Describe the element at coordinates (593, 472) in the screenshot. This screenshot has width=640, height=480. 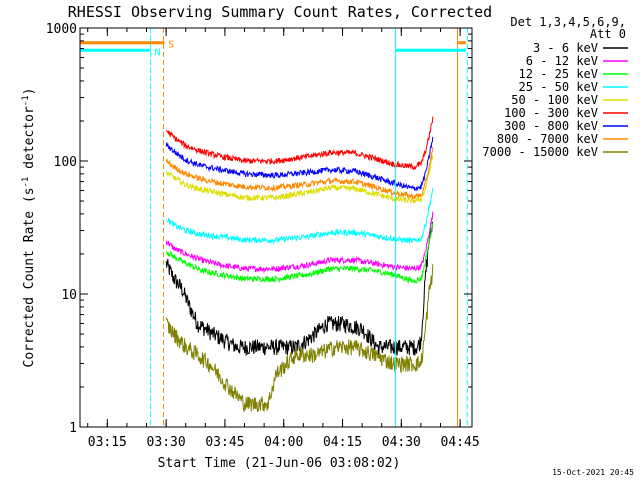
I see `timestamp-footer: 15-Oct-2021 20:45` at that location.